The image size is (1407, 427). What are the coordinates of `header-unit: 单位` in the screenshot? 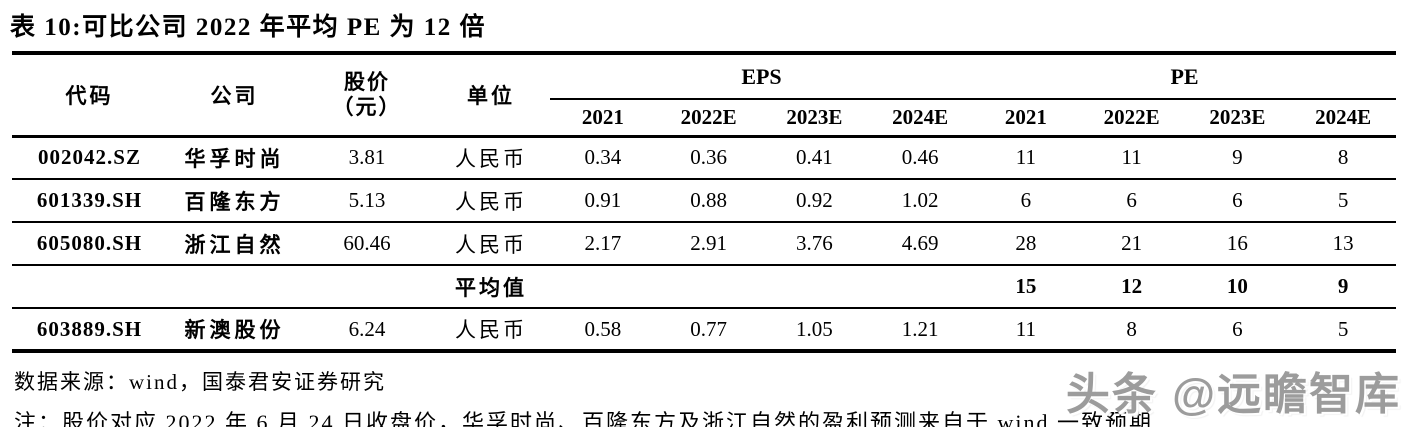 It's located at (491, 95).